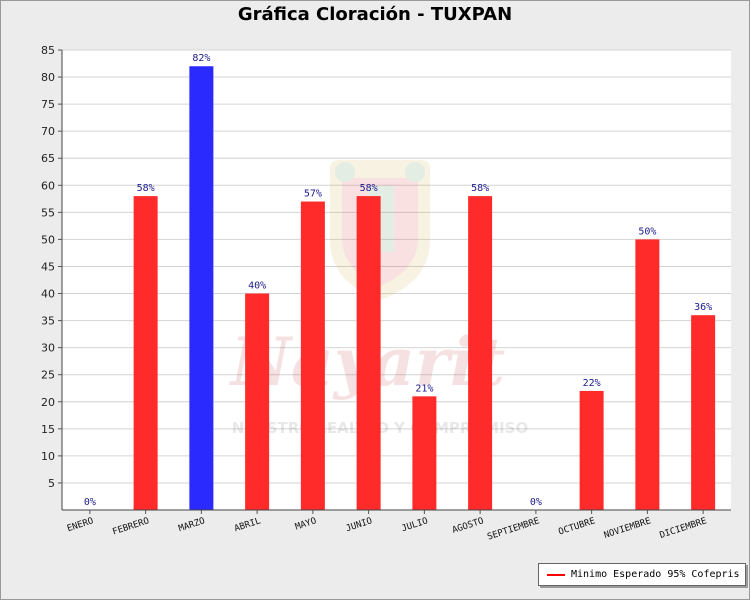  Describe the element at coordinates (375, 14) in the screenshot. I see `chart-title: Gráfica Cloración - TUXPAN` at that location.